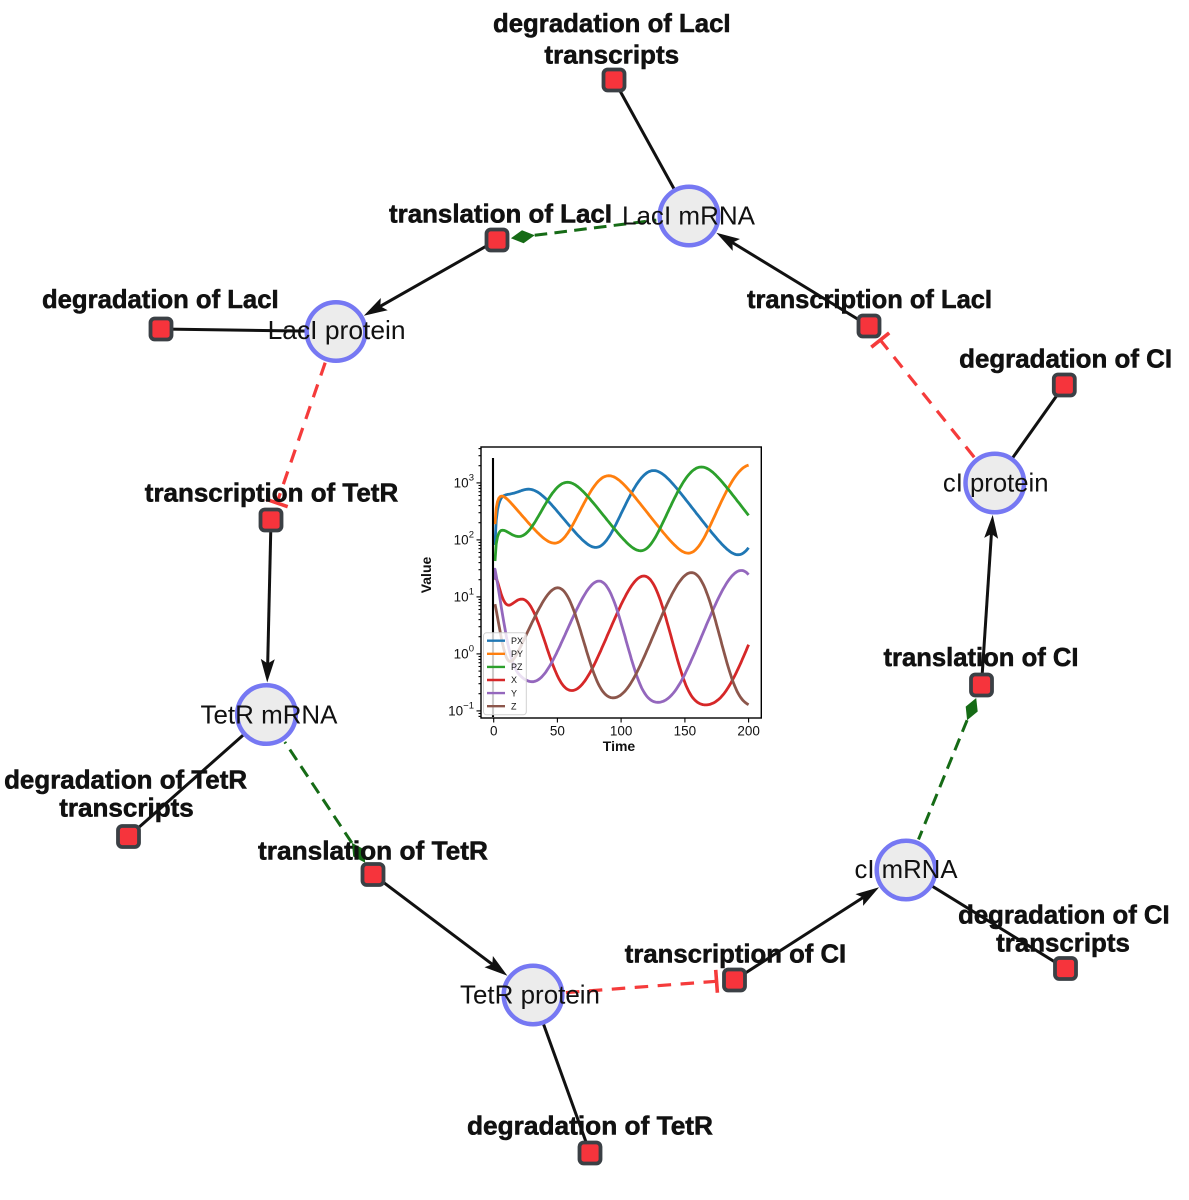 Image resolution: width=1189 pixels, height=1200 pixels. Describe the element at coordinates (869, 299) in the screenshot. I see `svg-text: transcription of LacI` at that location.